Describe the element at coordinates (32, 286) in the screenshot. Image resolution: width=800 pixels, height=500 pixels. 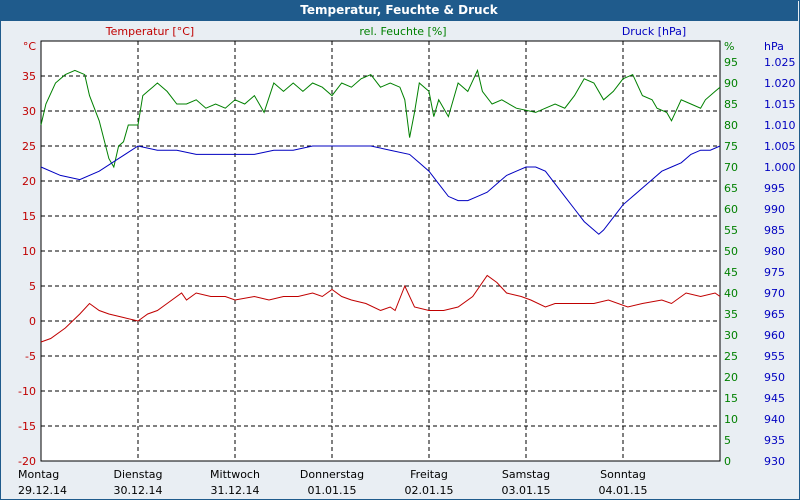
I see `temp-tick-label: 5` at that location.